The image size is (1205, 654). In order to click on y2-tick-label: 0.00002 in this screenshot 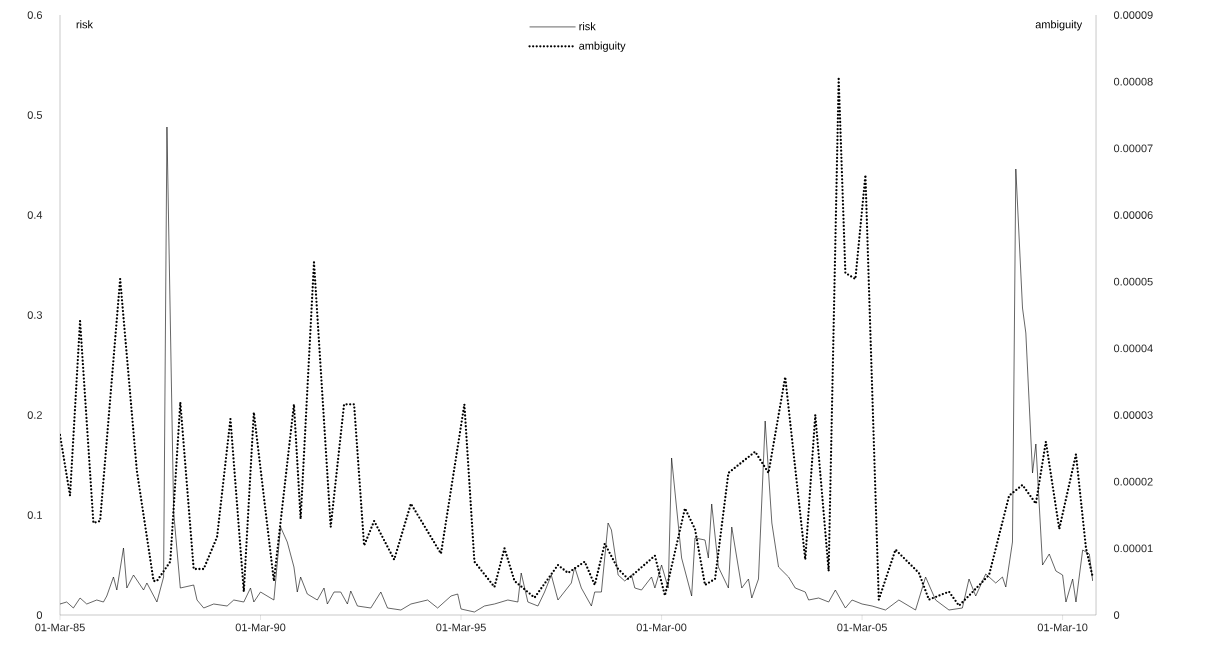, I will do `click(1133, 481)`.